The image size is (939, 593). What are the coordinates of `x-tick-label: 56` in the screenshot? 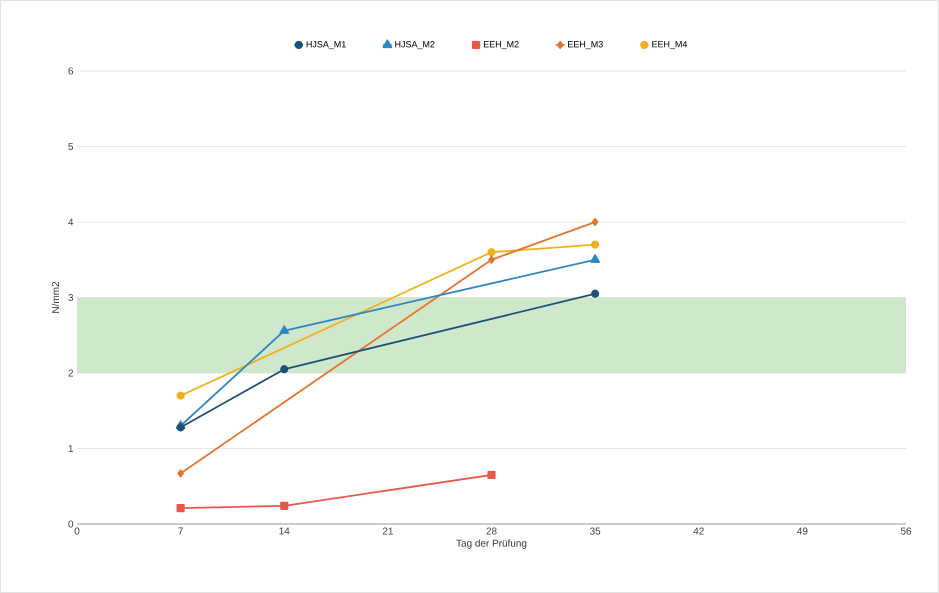 It's located at (906, 531).